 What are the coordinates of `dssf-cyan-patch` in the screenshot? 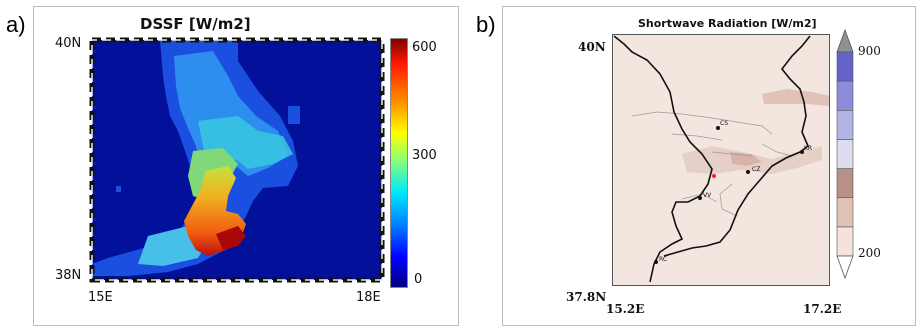 It's located at (245, 142).